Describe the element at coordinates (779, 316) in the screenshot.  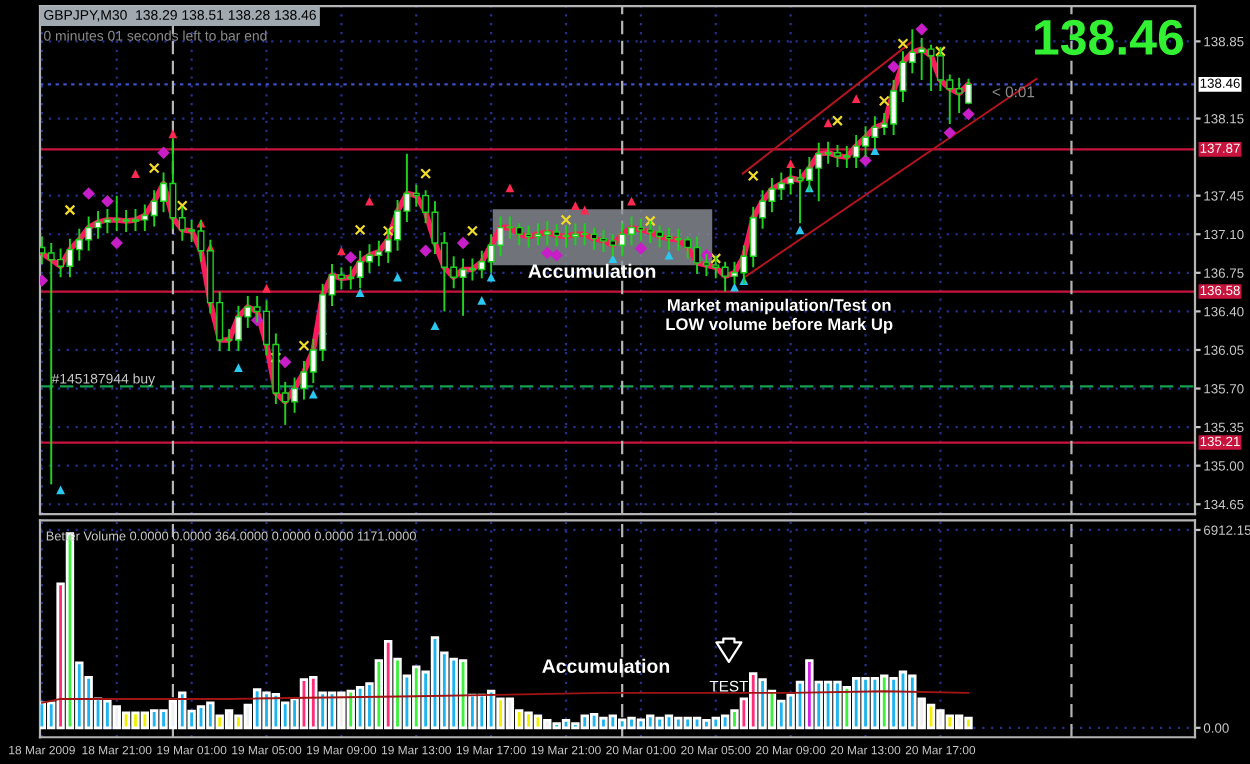
I see `annotation: Market manipulation/Test on LOW volume before Mark Up` at that location.